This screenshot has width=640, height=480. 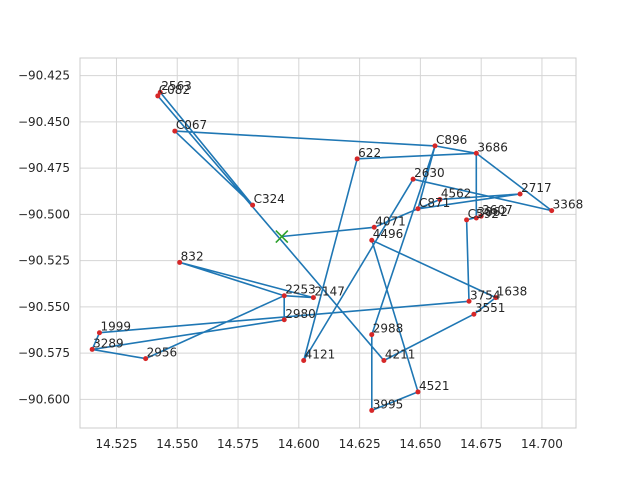 What do you see at coordinates (44, 122) in the screenshot?
I see `y-tick-label: −90.450` at bounding box center [44, 122].